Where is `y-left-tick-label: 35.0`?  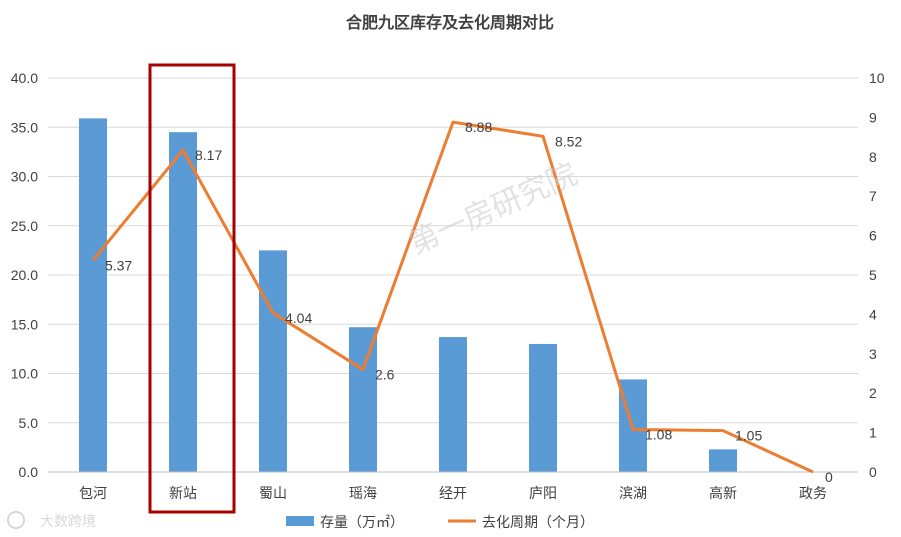
y-left-tick-label: 35.0 is located at coordinates (24, 127).